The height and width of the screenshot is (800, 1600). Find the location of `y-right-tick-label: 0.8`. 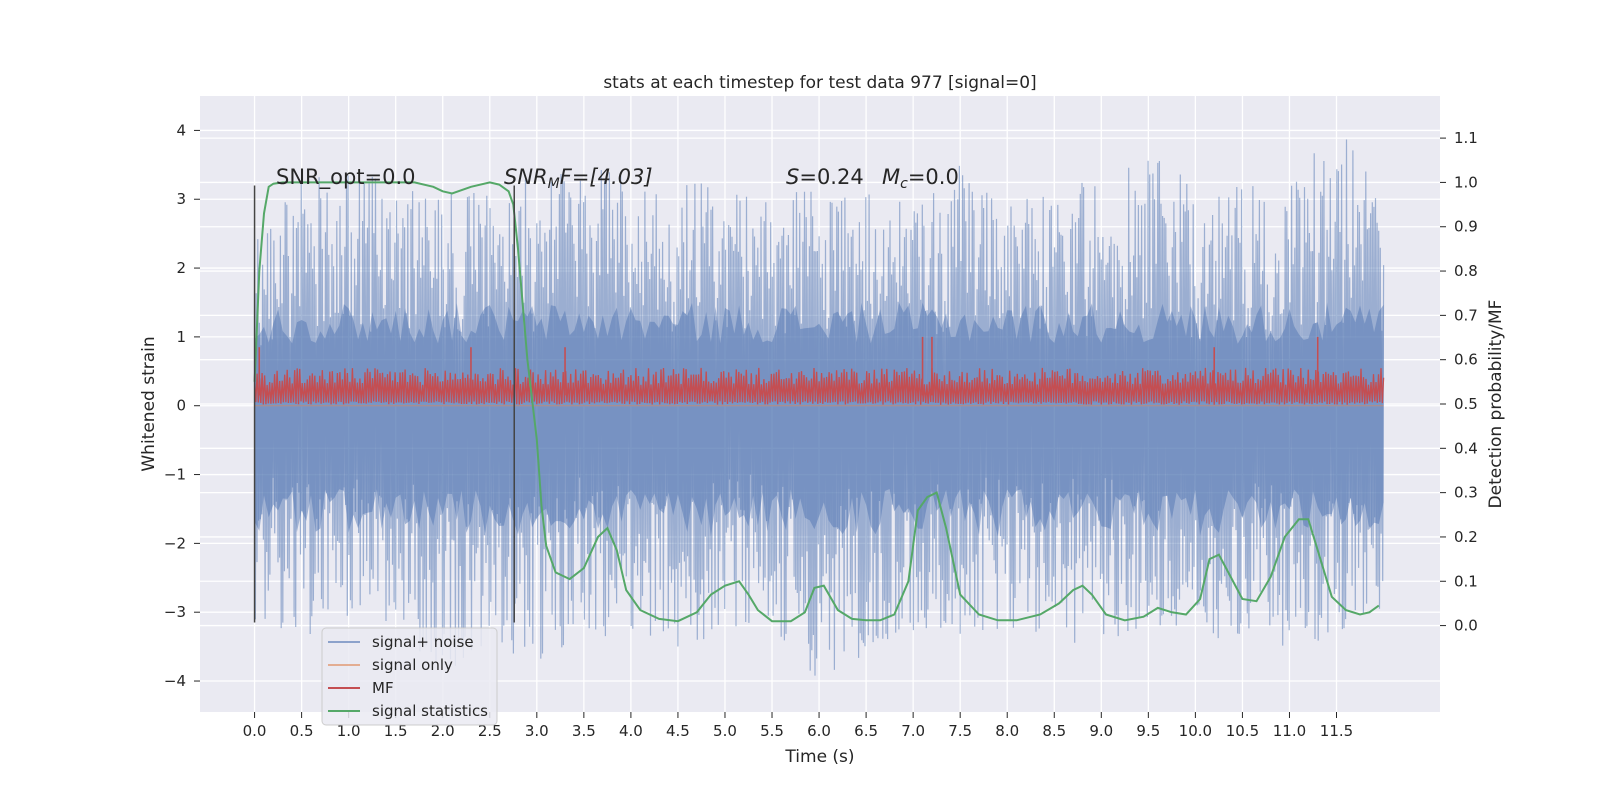

y-right-tick-label: 0.8 is located at coordinates (1466, 271).